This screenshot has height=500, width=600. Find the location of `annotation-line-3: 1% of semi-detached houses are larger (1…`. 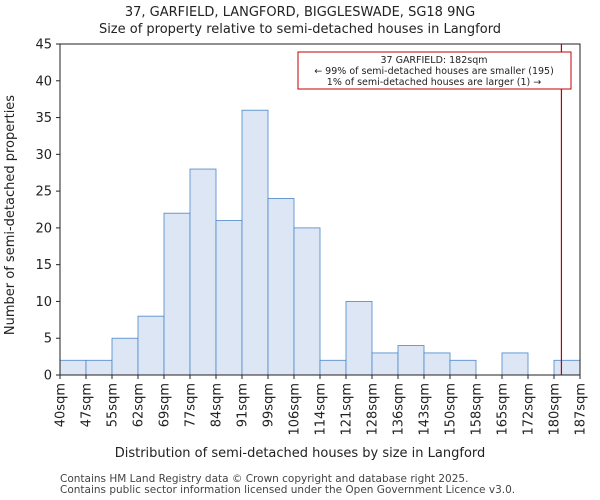

annotation-line-3: 1% of semi-detached houses are larger (1… is located at coordinates (434, 82).